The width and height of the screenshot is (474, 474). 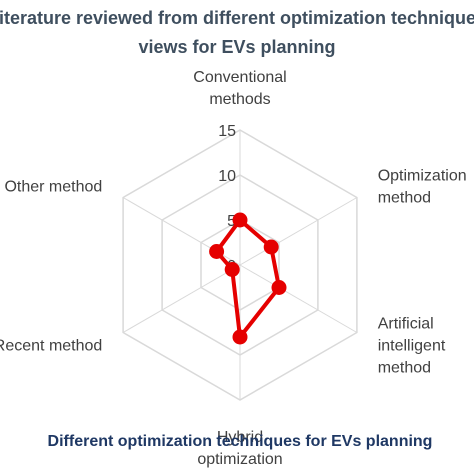 I want to click on tick-label-15: 15, so click(x=227, y=131).